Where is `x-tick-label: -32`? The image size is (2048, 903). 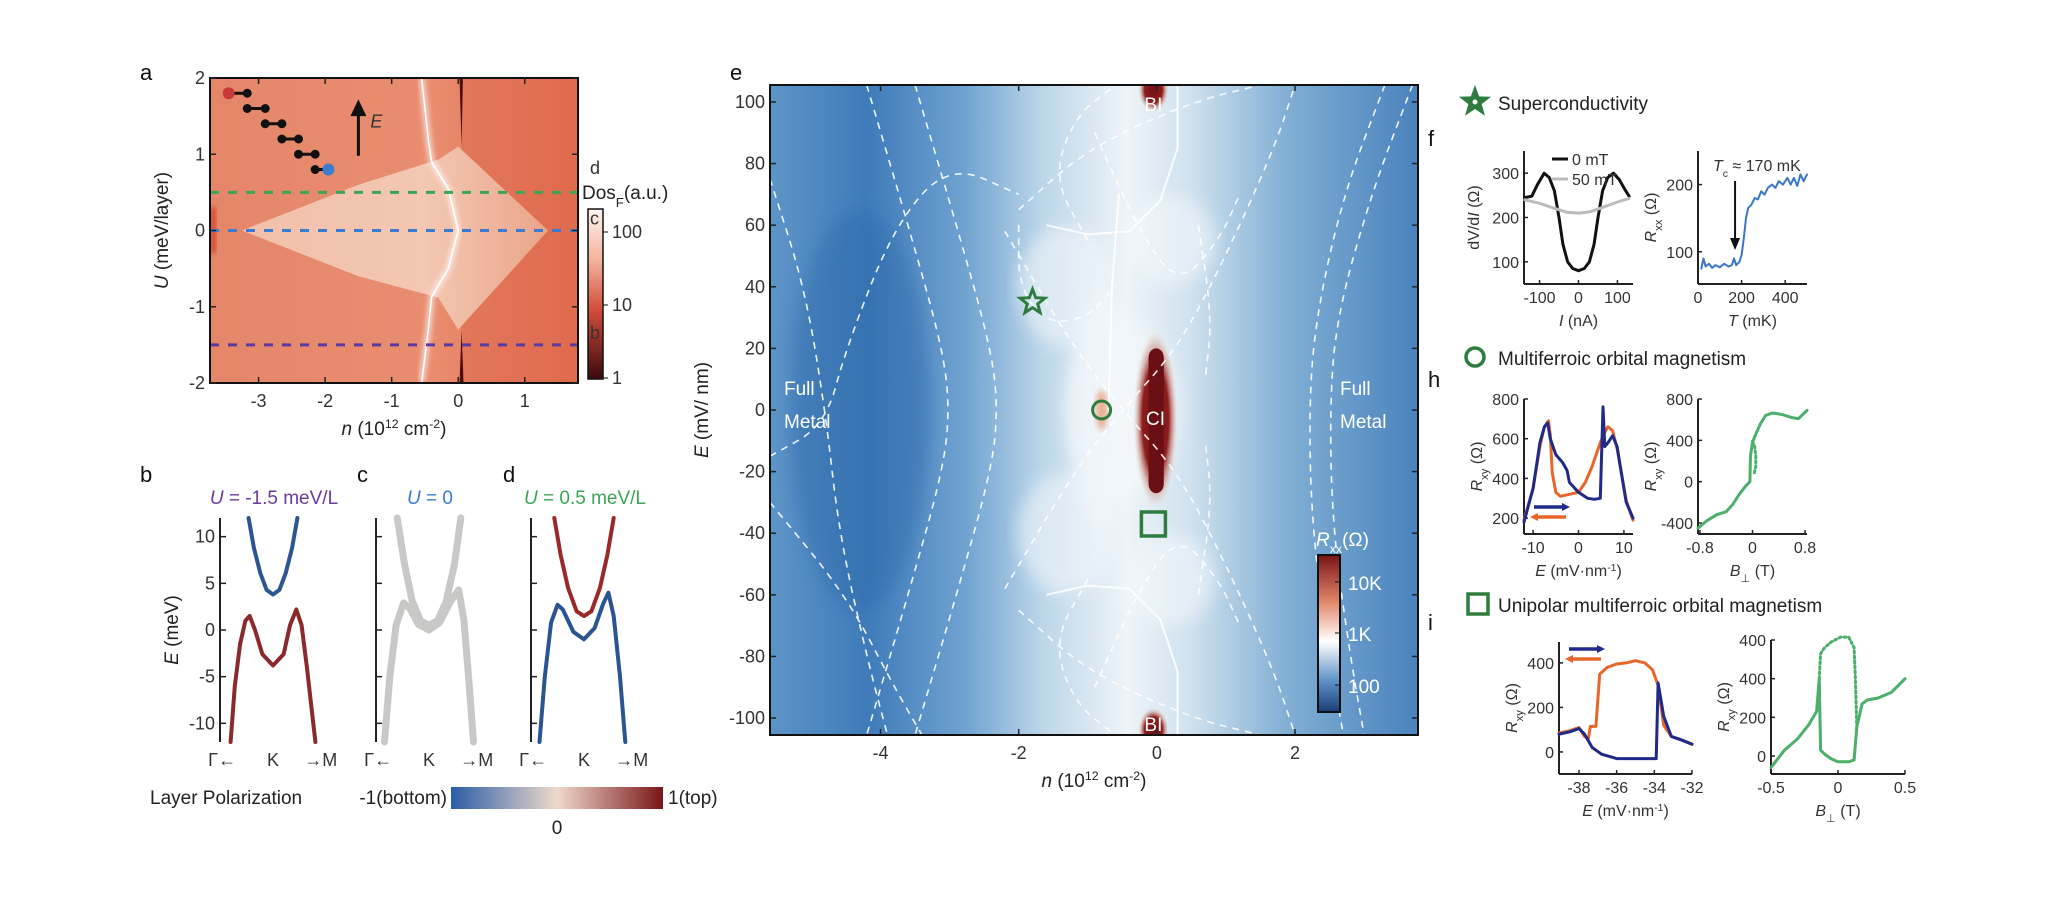
x-tick-label: -32 is located at coordinates (1691, 788).